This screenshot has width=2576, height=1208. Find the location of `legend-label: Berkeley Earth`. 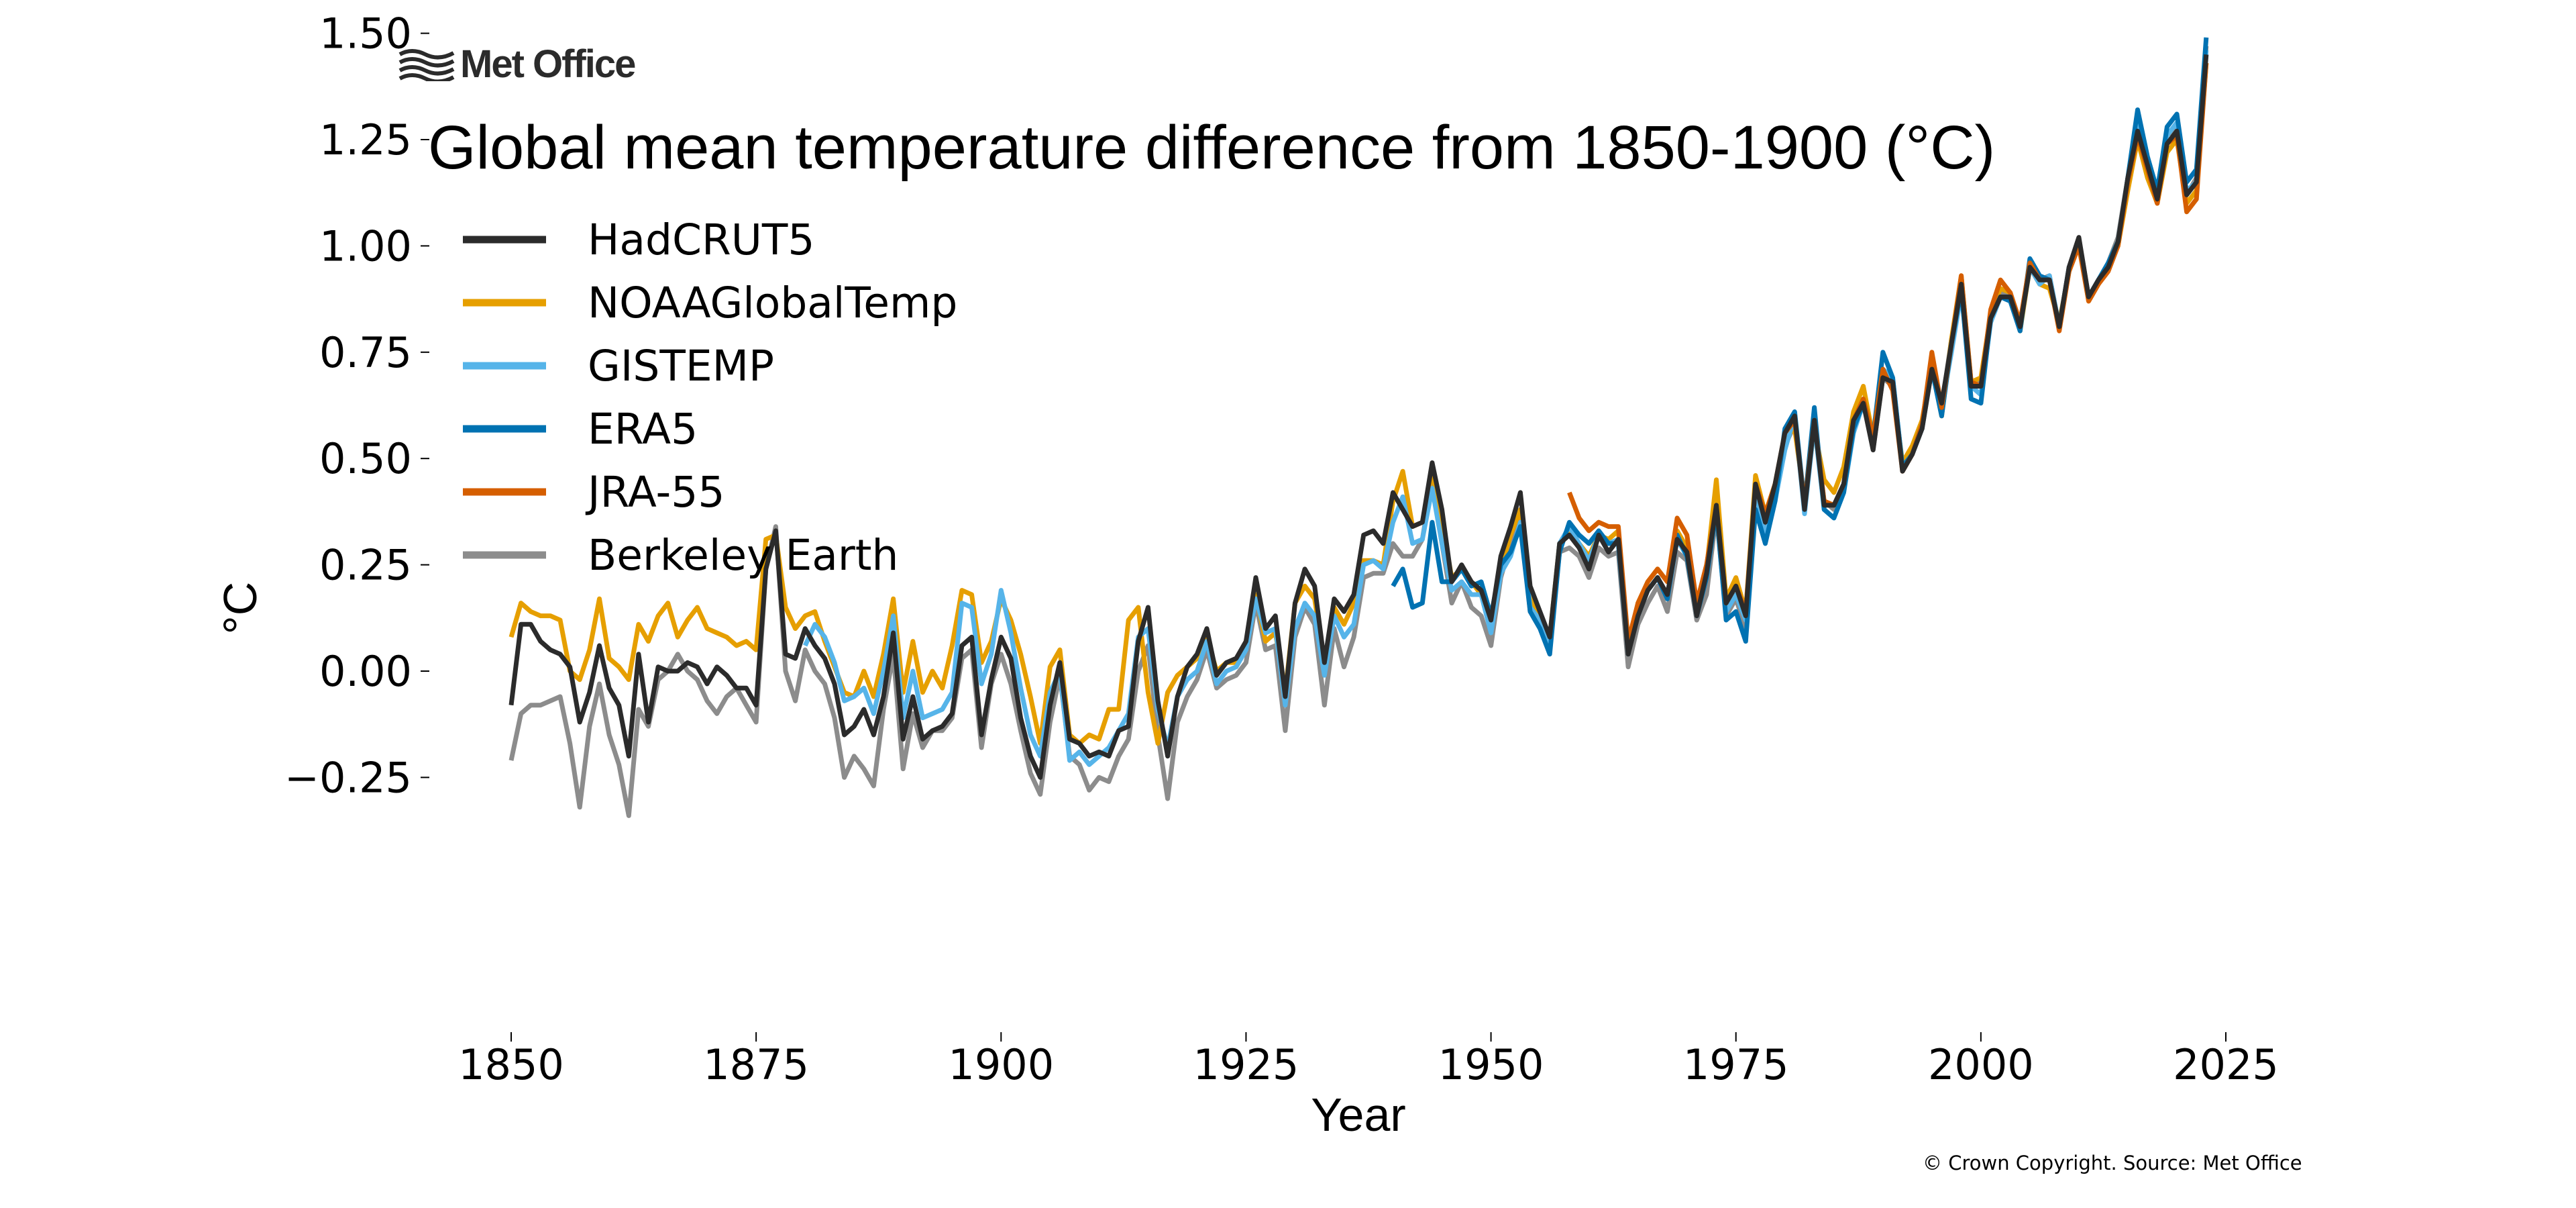

legend-label: Berkeley Earth is located at coordinates (743, 555).